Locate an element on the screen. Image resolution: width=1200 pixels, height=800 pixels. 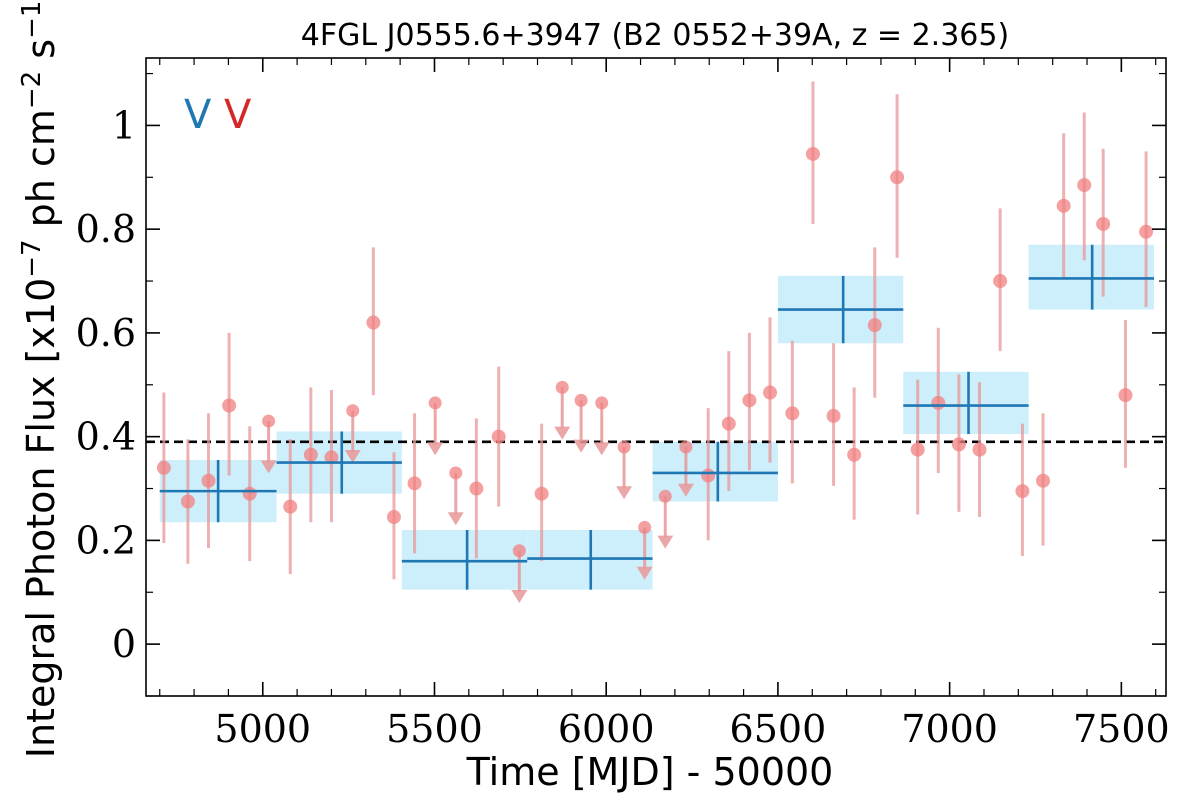
y-label-text: ] is located at coordinates (41, 0).